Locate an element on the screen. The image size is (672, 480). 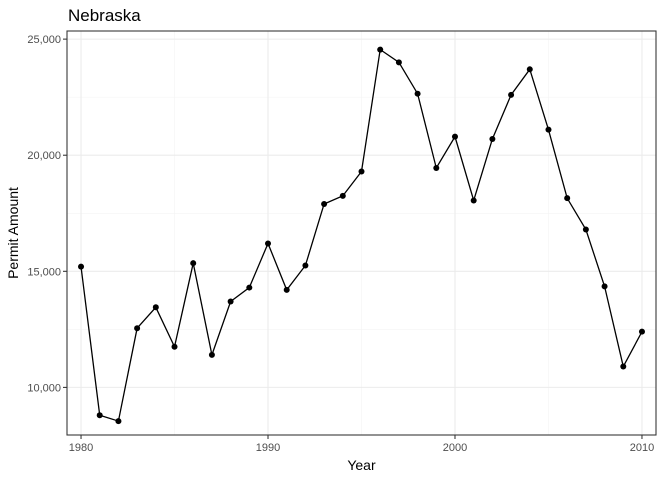
x-tick-label: 2010 is located at coordinates (642, 448).